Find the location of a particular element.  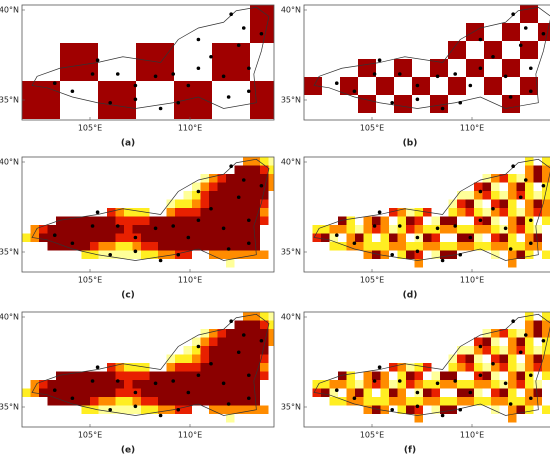

lon-label: 105°E is located at coordinates (372, 280).